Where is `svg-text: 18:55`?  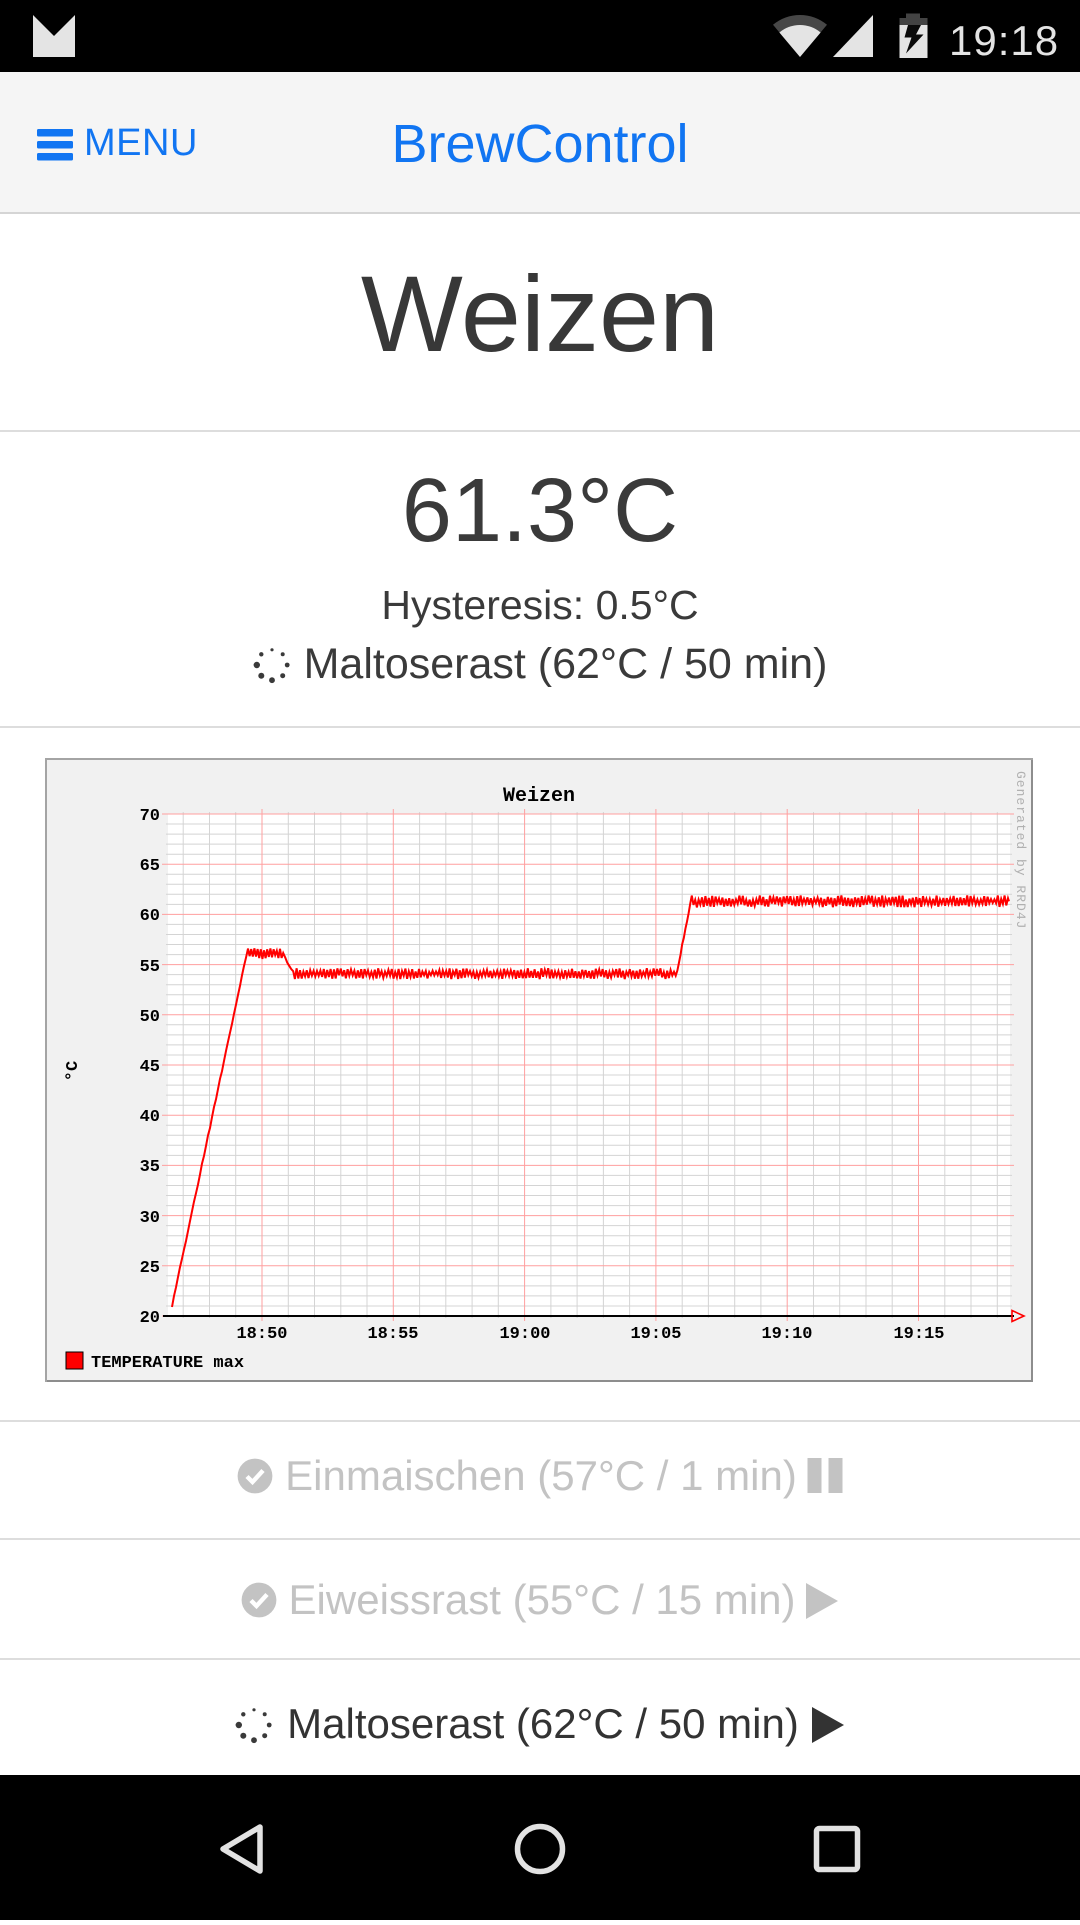
svg-text: 18:55 is located at coordinates (392, 1334).